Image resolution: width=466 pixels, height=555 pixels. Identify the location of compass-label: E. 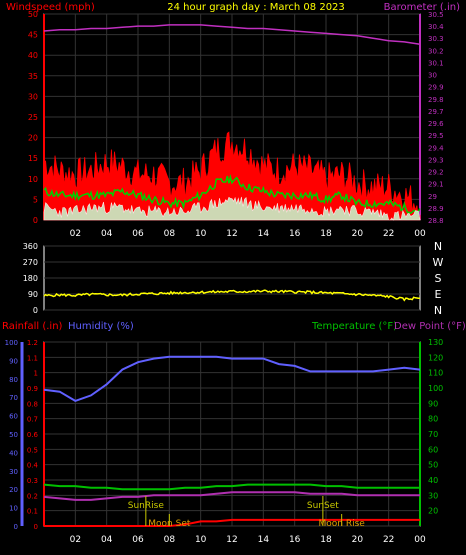
(438, 294).